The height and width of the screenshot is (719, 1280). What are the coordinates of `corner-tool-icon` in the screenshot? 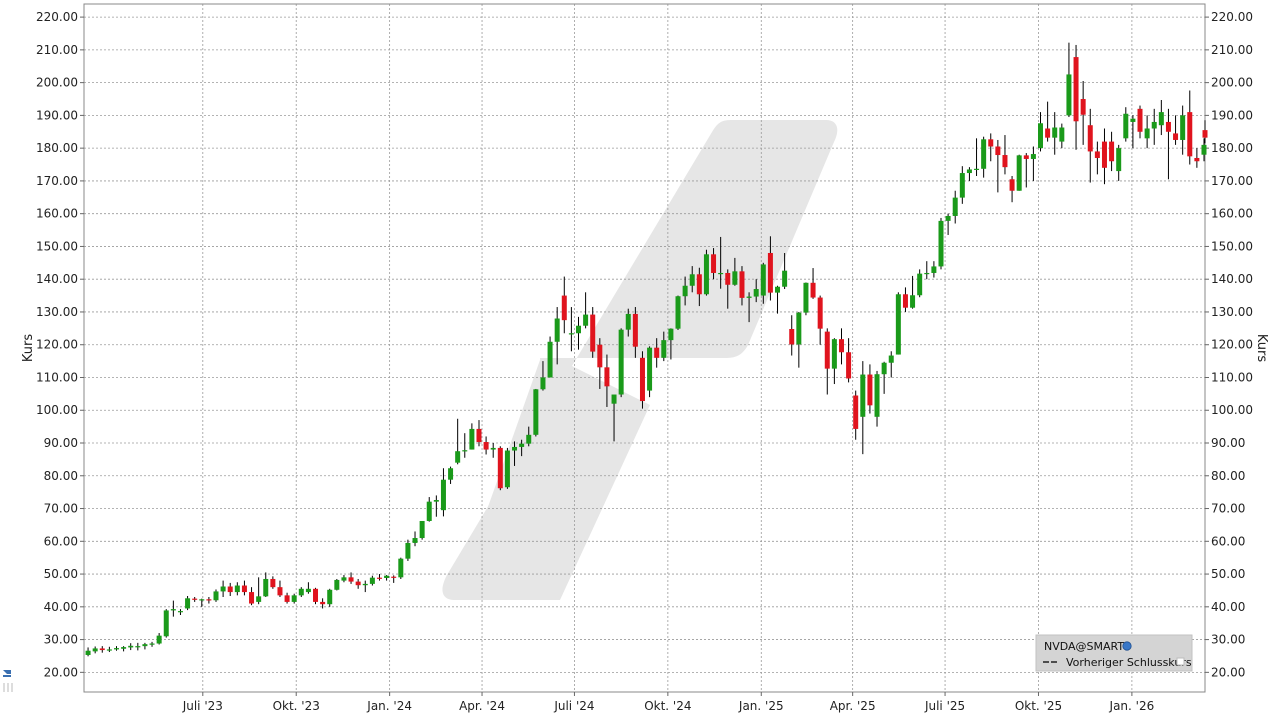 It's located at (8, 681).